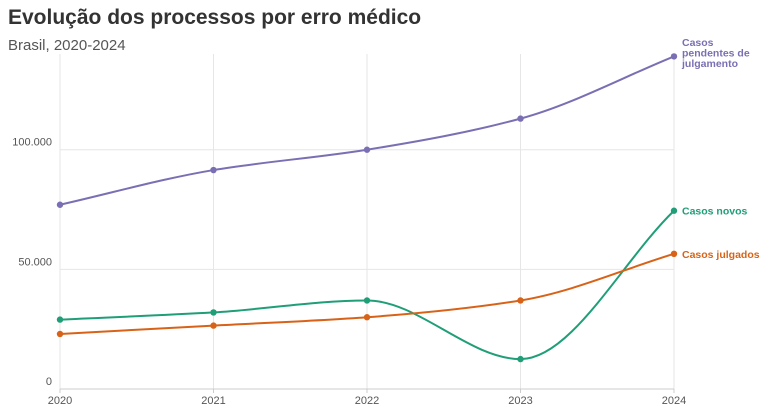 The height and width of the screenshot is (416, 768). Describe the element at coordinates (674, 401) in the screenshot. I see `x-tick-label: 2024` at that location.